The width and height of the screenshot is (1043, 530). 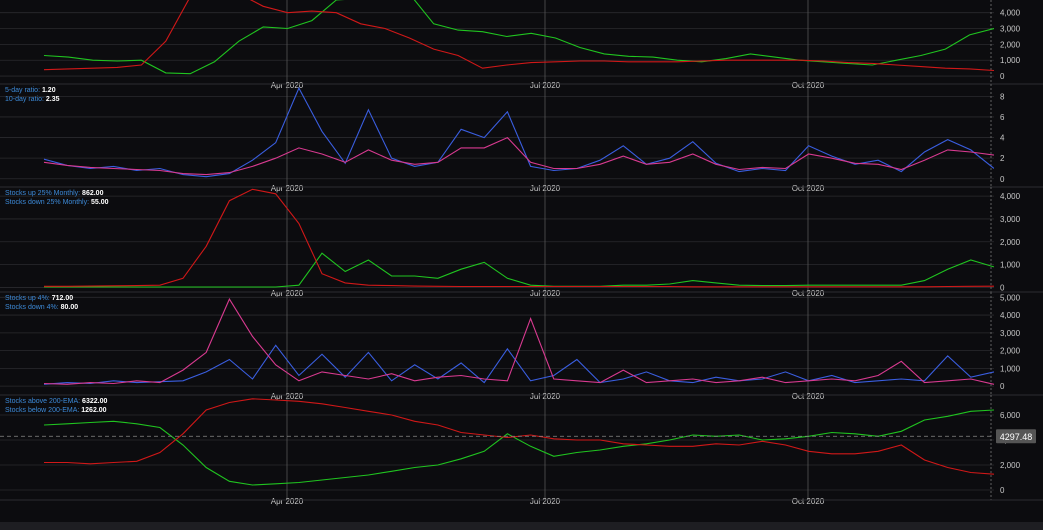 What do you see at coordinates (44, 401) in the screenshot?
I see `legend-label: Stocks above 200-EMA:` at bounding box center [44, 401].